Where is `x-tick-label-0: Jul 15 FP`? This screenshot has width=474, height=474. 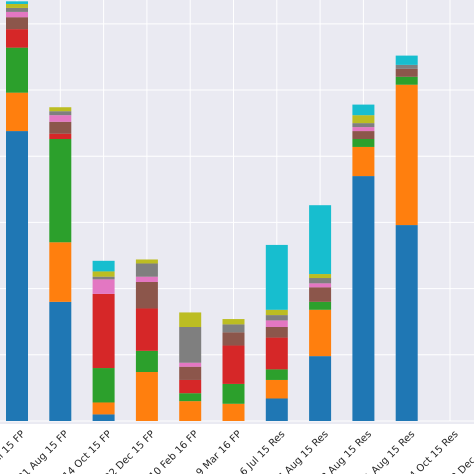
x-tick-label-0: Jul 15 FP is located at coordinates (14, 448).